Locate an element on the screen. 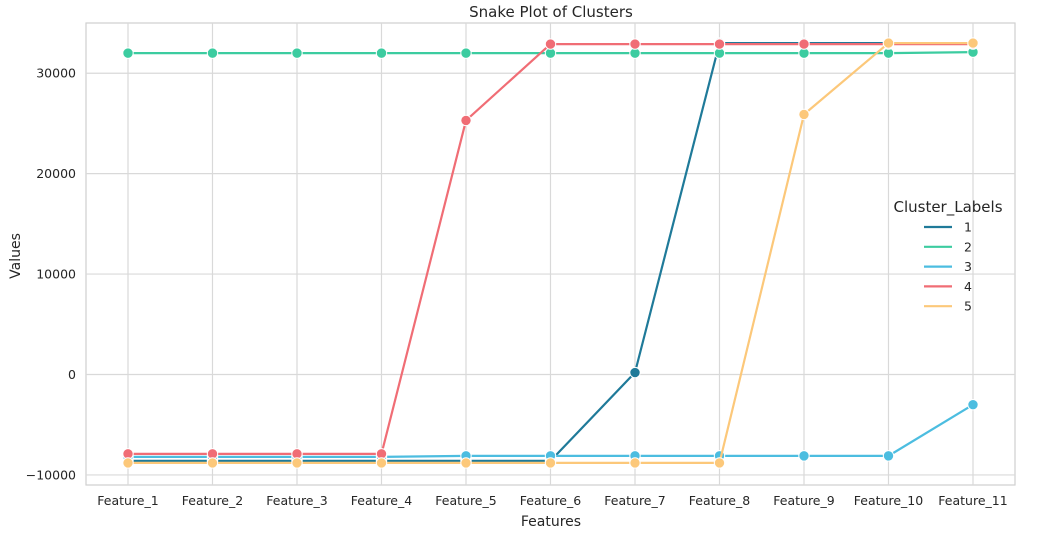  x-tick-label: Feature_3 is located at coordinates (296, 500).